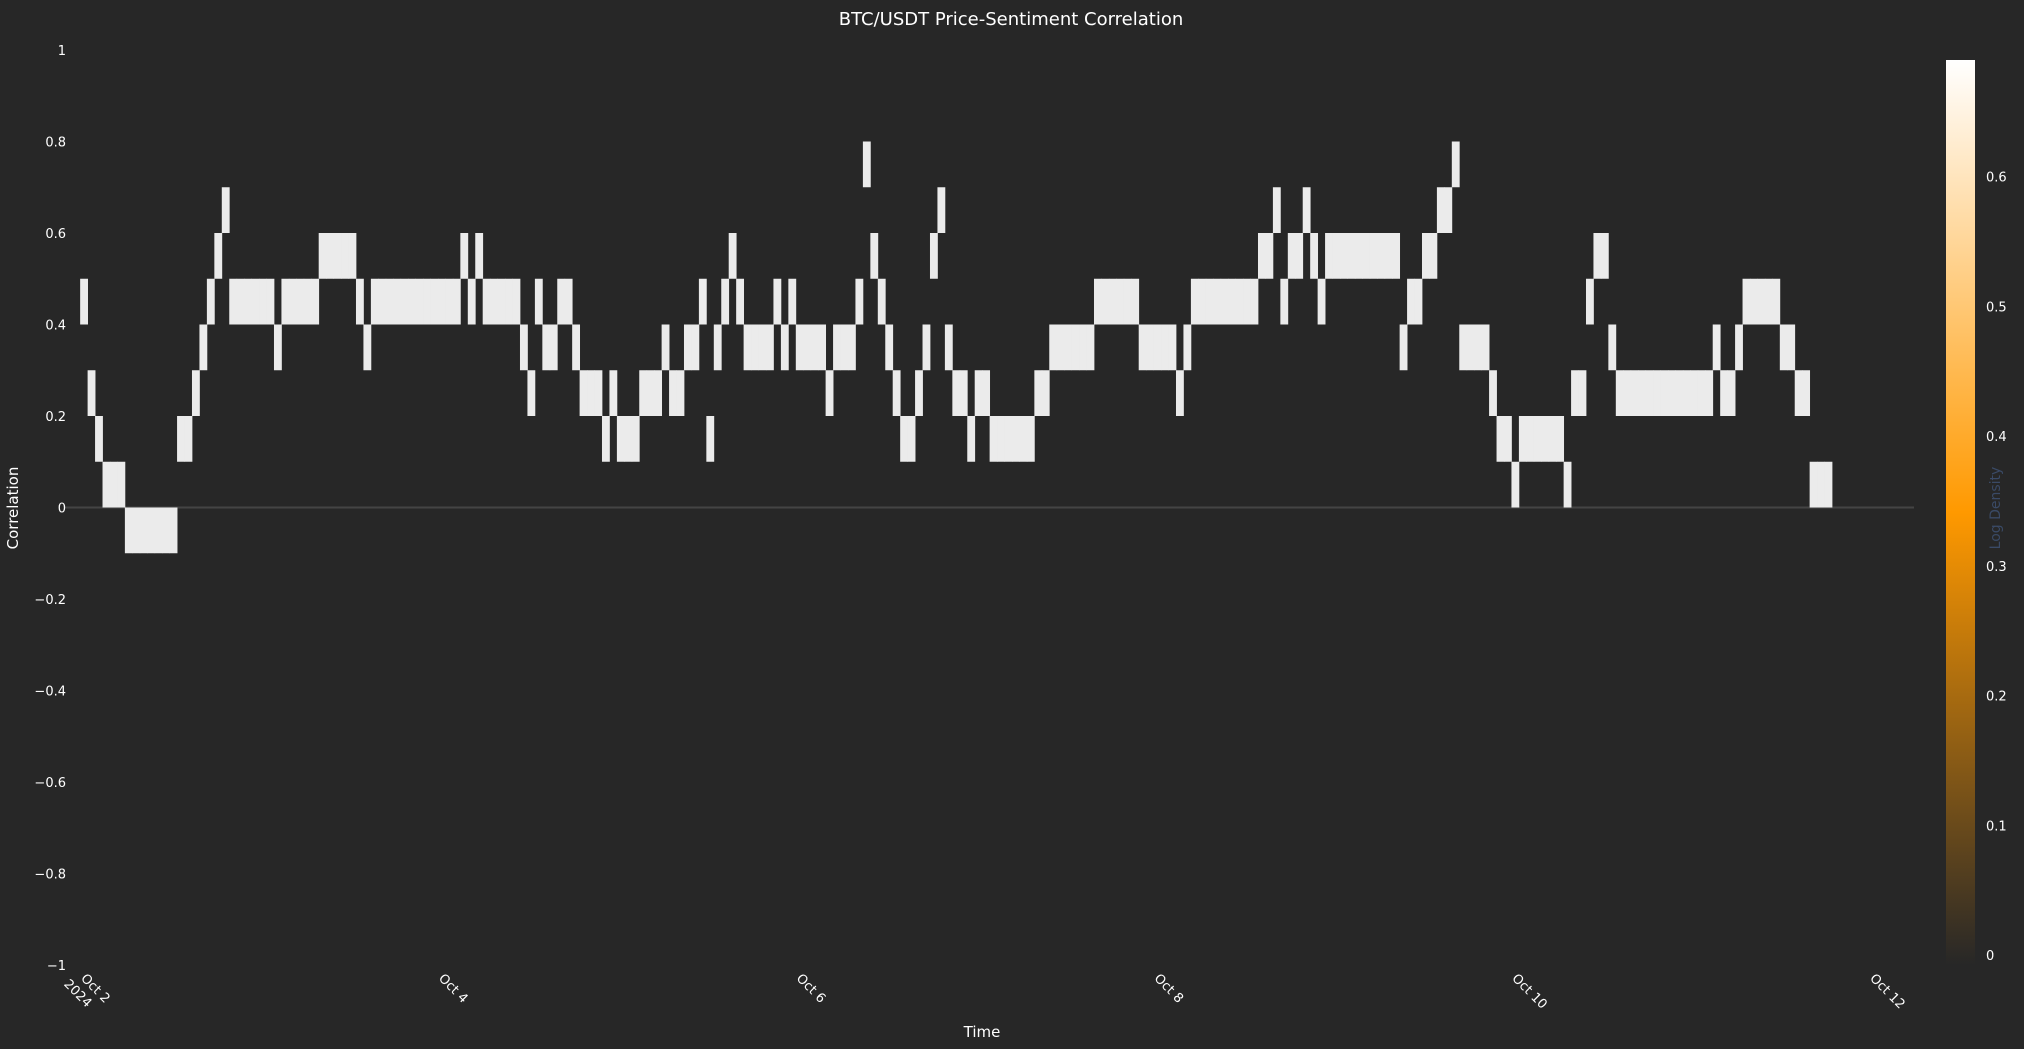 This screenshot has height=1049, width=2024. Describe the element at coordinates (62, 509) in the screenshot. I see `y-tick-label: 0` at that location.